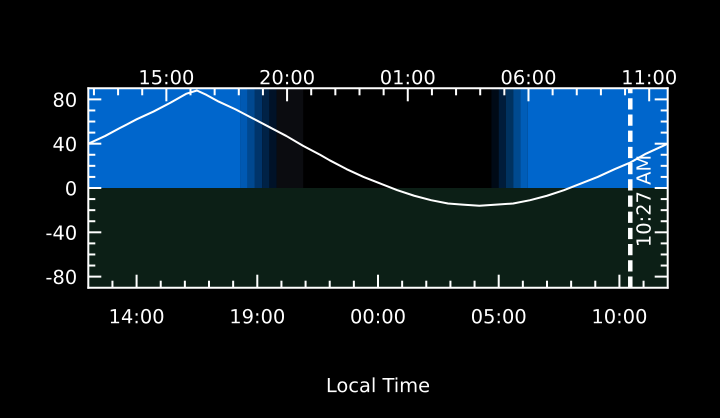  What do you see at coordinates (64, 144) in the screenshot?
I see `y-tick-label: 40` at bounding box center [64, 144].